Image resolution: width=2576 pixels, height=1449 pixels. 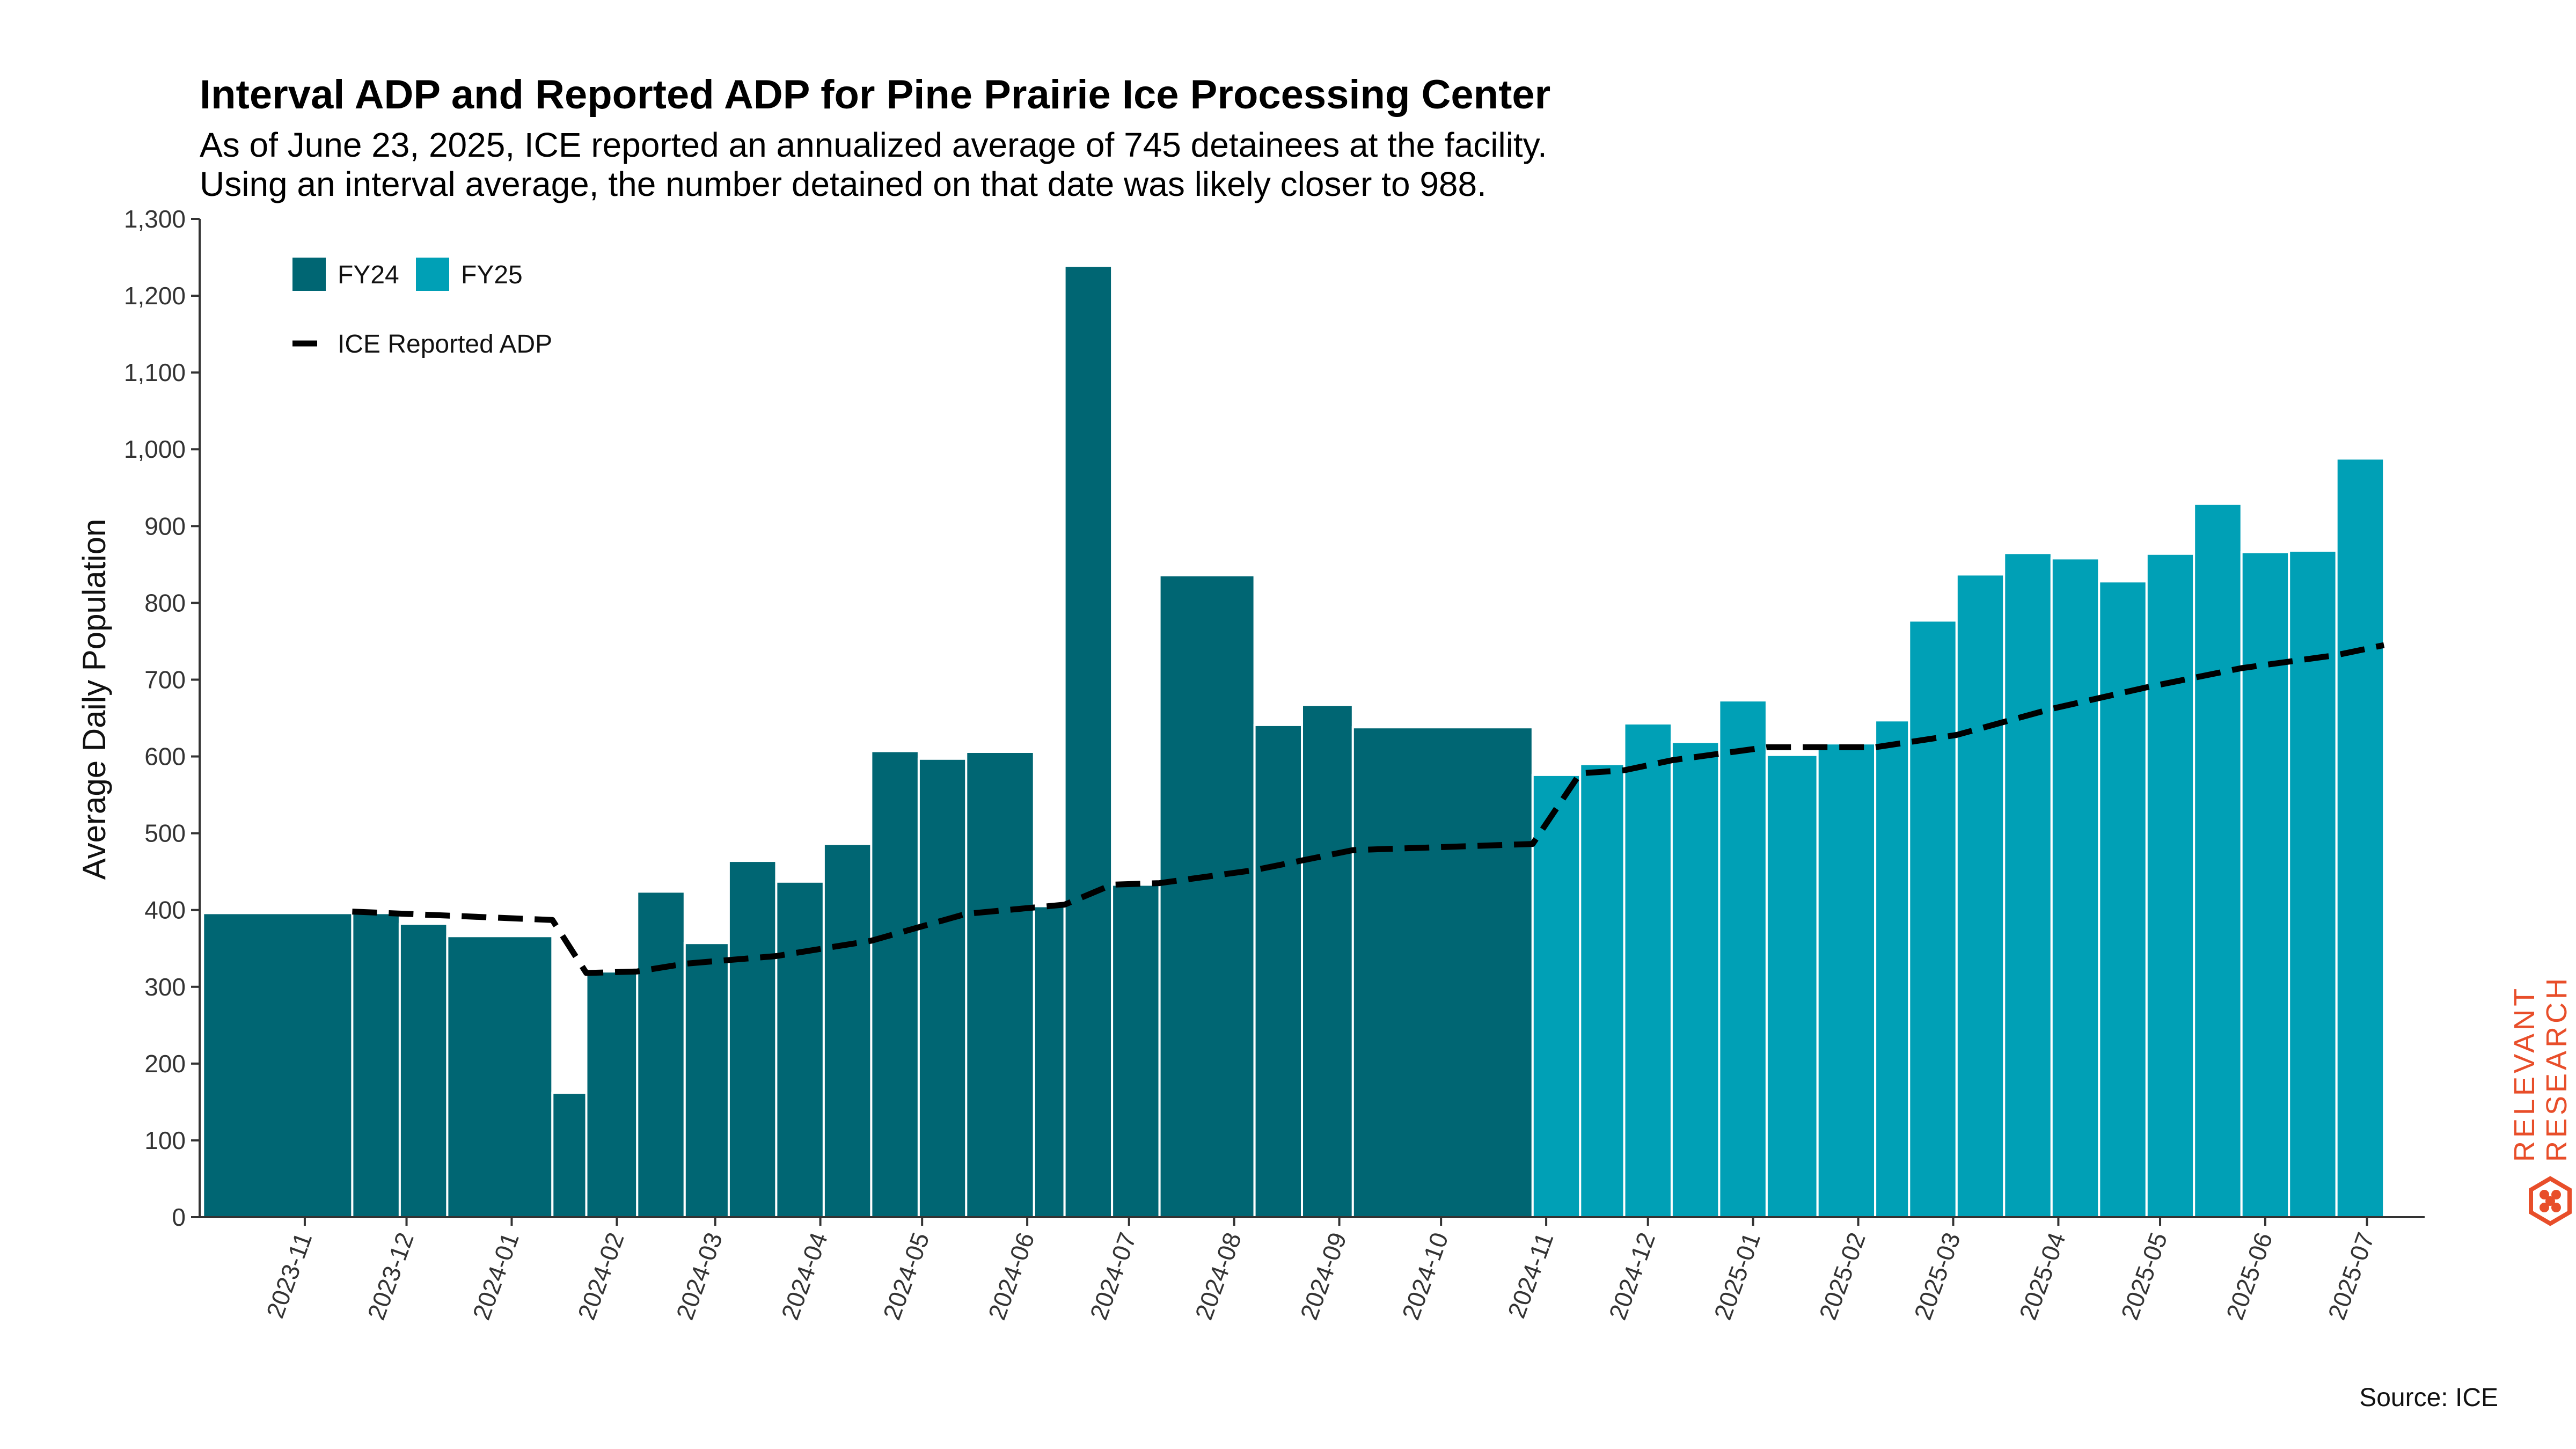 What do you see at coordinates (1937, 1276) in the screenshot?
I see `x-tick-label-16: 2025-03` at bounding box center [1937, 1276].